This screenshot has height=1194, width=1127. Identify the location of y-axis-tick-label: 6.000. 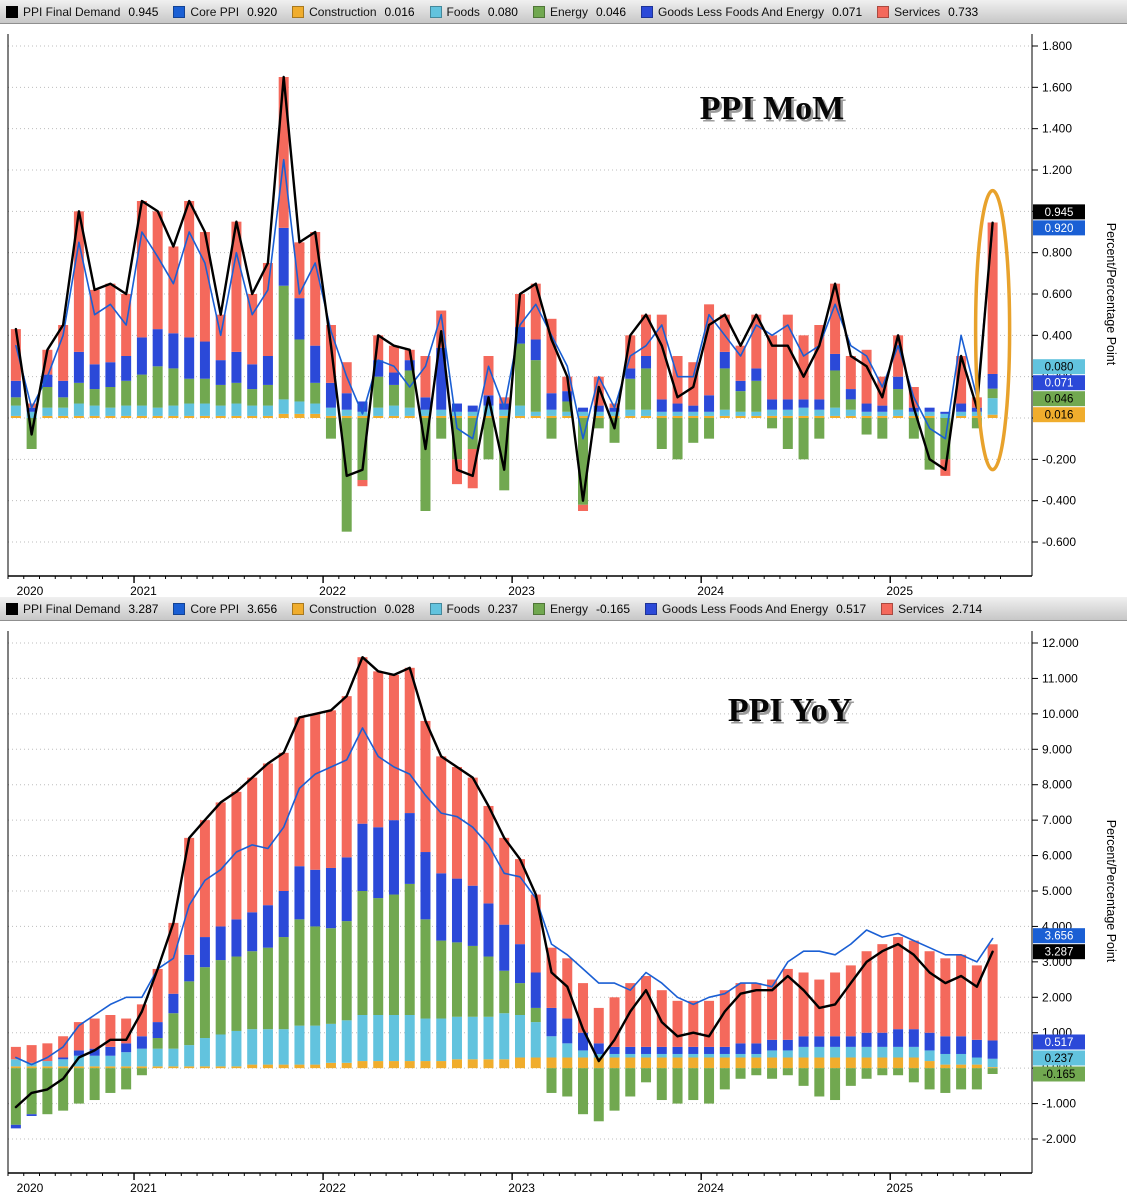
(1057, 856).